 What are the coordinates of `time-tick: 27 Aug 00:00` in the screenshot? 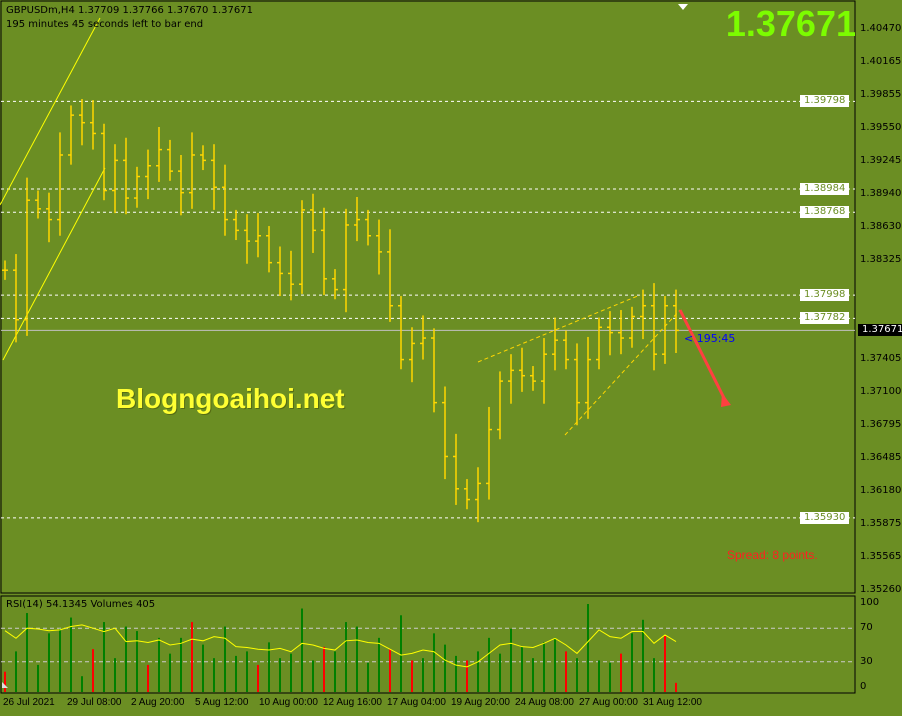 It's located at (608, 702).